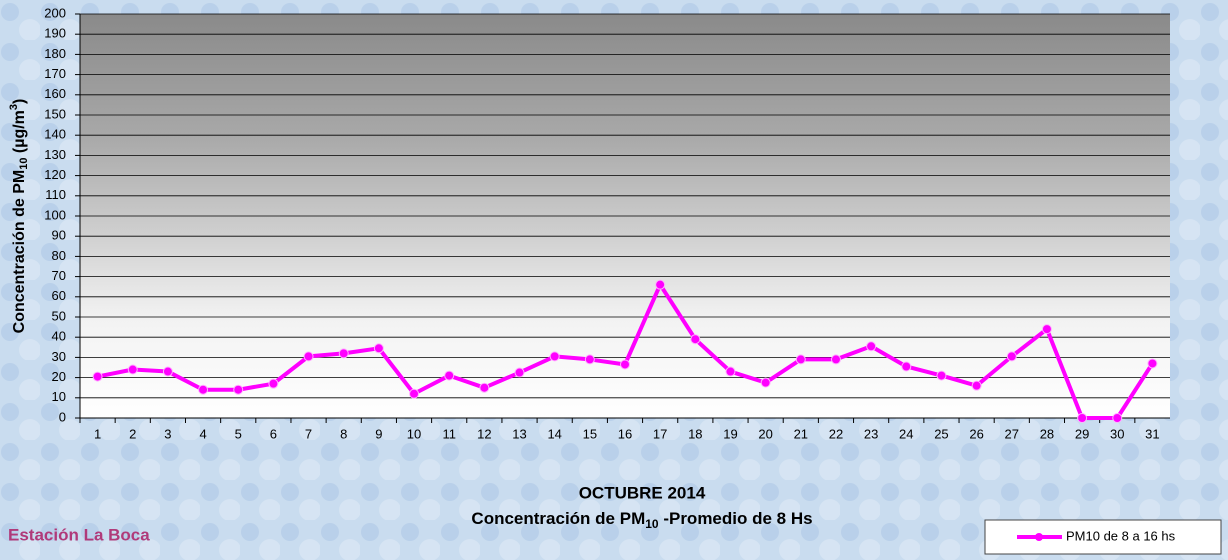 The height and width of the screenshot is (560, 1228). I want to click on y-tick-label: 90, so click(59, 235).